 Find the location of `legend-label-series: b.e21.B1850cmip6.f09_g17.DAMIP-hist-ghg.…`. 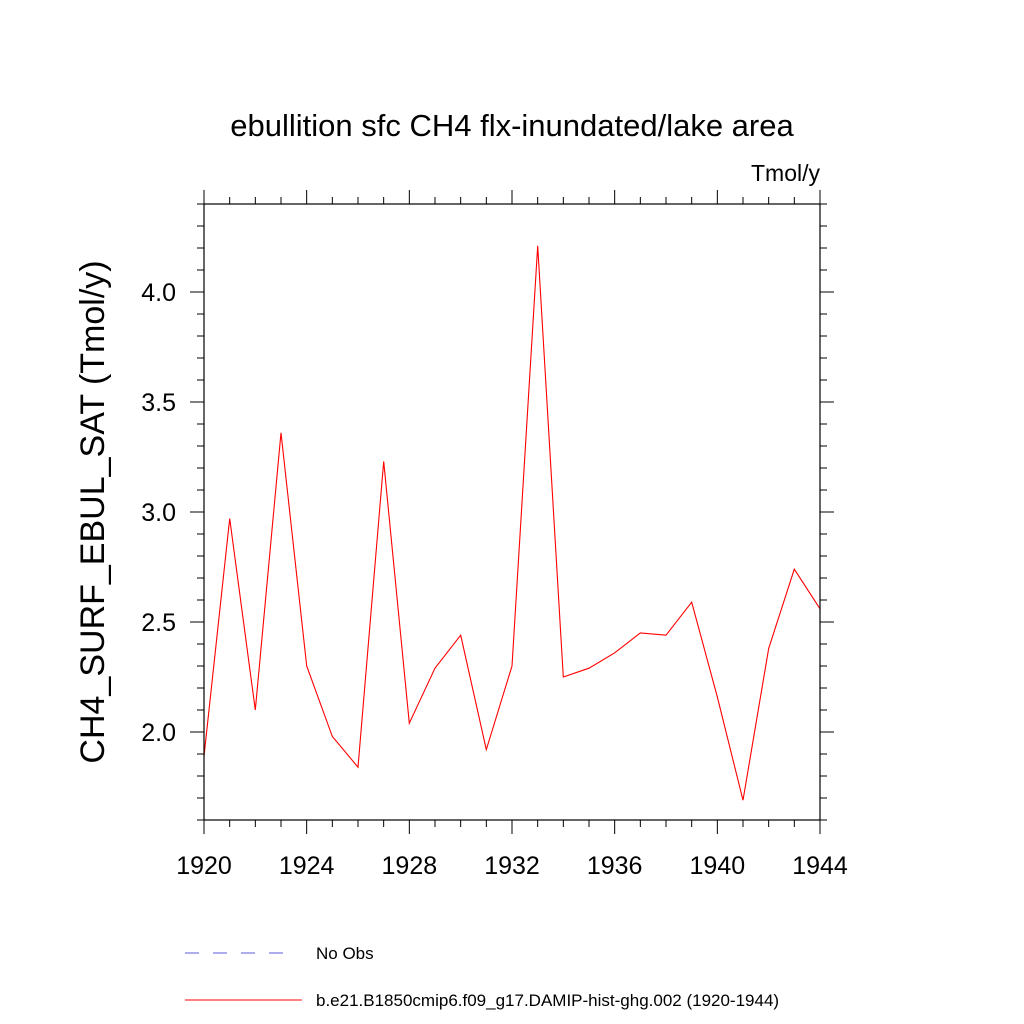

legend-label-series: b.e21.B1850cmip6.f09_g17.DAMIP-hist-ghg.… is located at coordinates (547, 1000).